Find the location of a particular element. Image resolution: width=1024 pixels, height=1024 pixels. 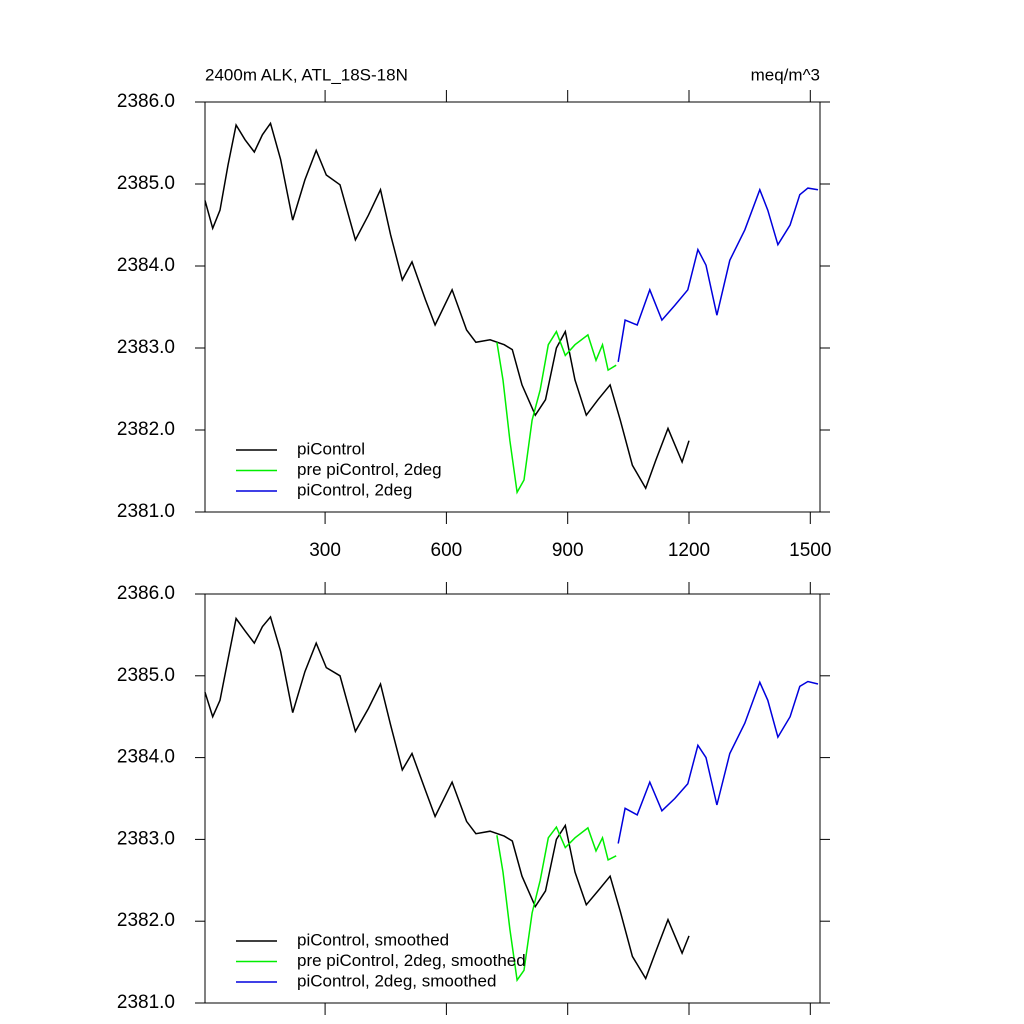

x-tick-label: 300 is located at coordinates (325, 550).